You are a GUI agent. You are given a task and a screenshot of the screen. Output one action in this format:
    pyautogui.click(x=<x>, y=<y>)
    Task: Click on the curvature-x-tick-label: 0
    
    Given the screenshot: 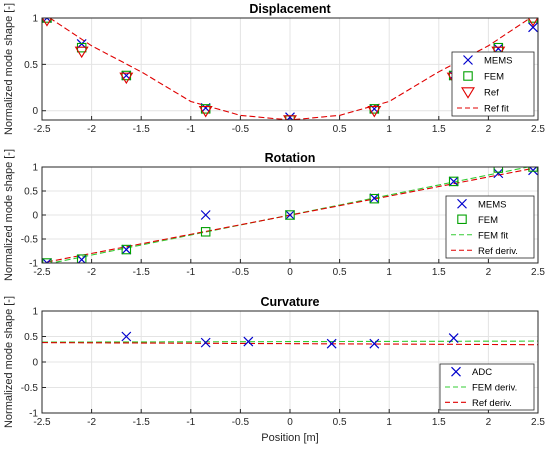 What is the action you would take?
    pyautogui.click(x=290, y=422)
    